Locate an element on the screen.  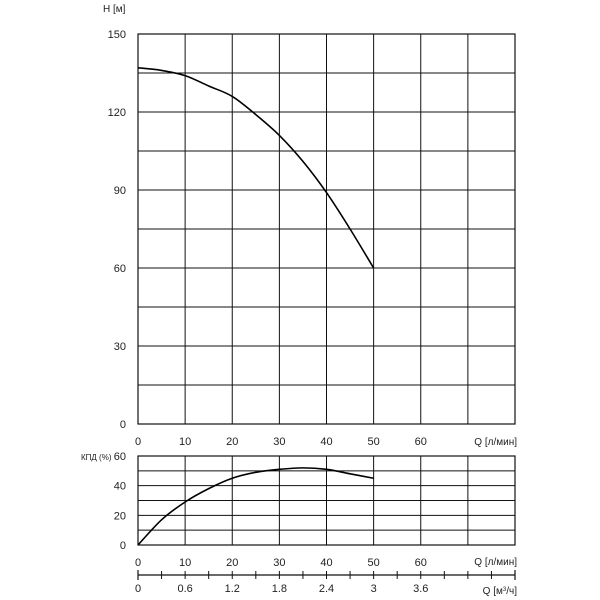
efficiency-chart: 0 10 20 30 40 50 60 0 20 40 60 КПД (%) Q [л/мин] is located at coordinates (299, 510).